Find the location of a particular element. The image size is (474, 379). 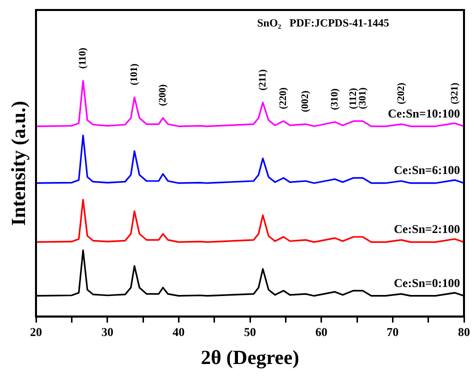

annotation: (200) is located at coordinates (163, 95).